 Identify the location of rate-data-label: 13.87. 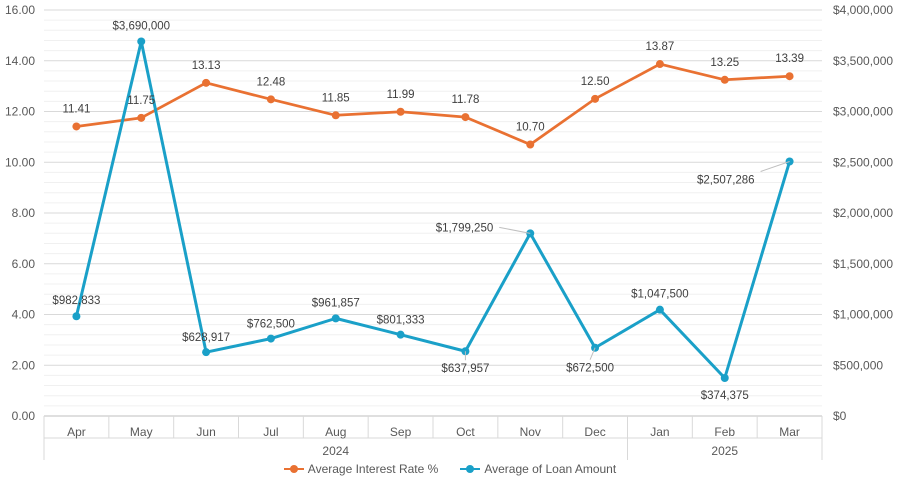
(660, 47).